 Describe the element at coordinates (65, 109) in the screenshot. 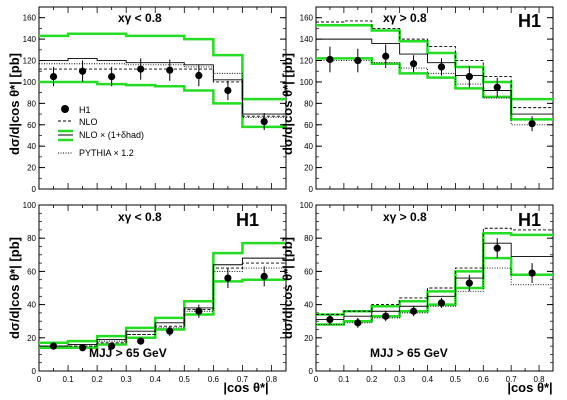

I see `legend-h1-marker` at that location.